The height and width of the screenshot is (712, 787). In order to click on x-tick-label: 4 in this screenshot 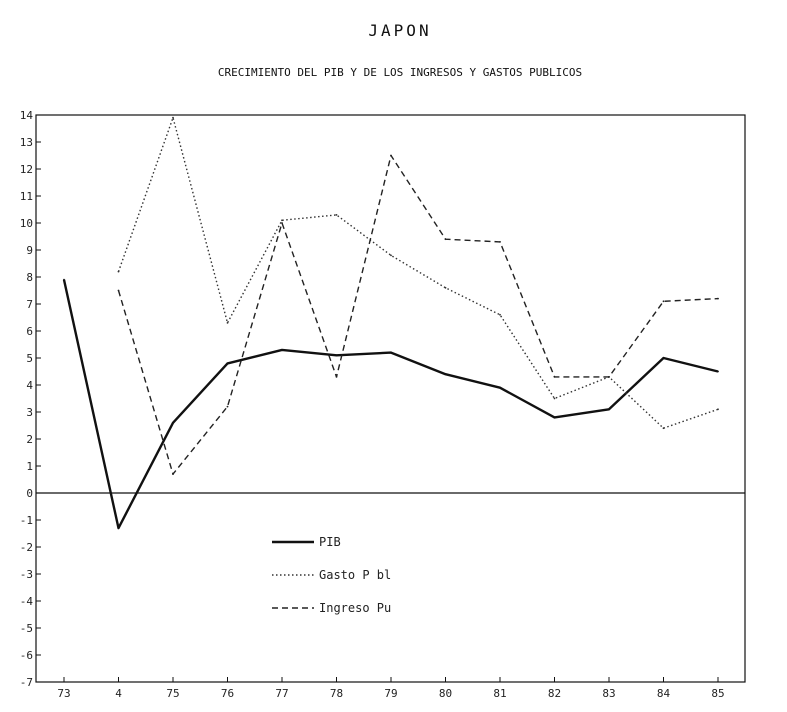, I will do `click(118, 693)`.